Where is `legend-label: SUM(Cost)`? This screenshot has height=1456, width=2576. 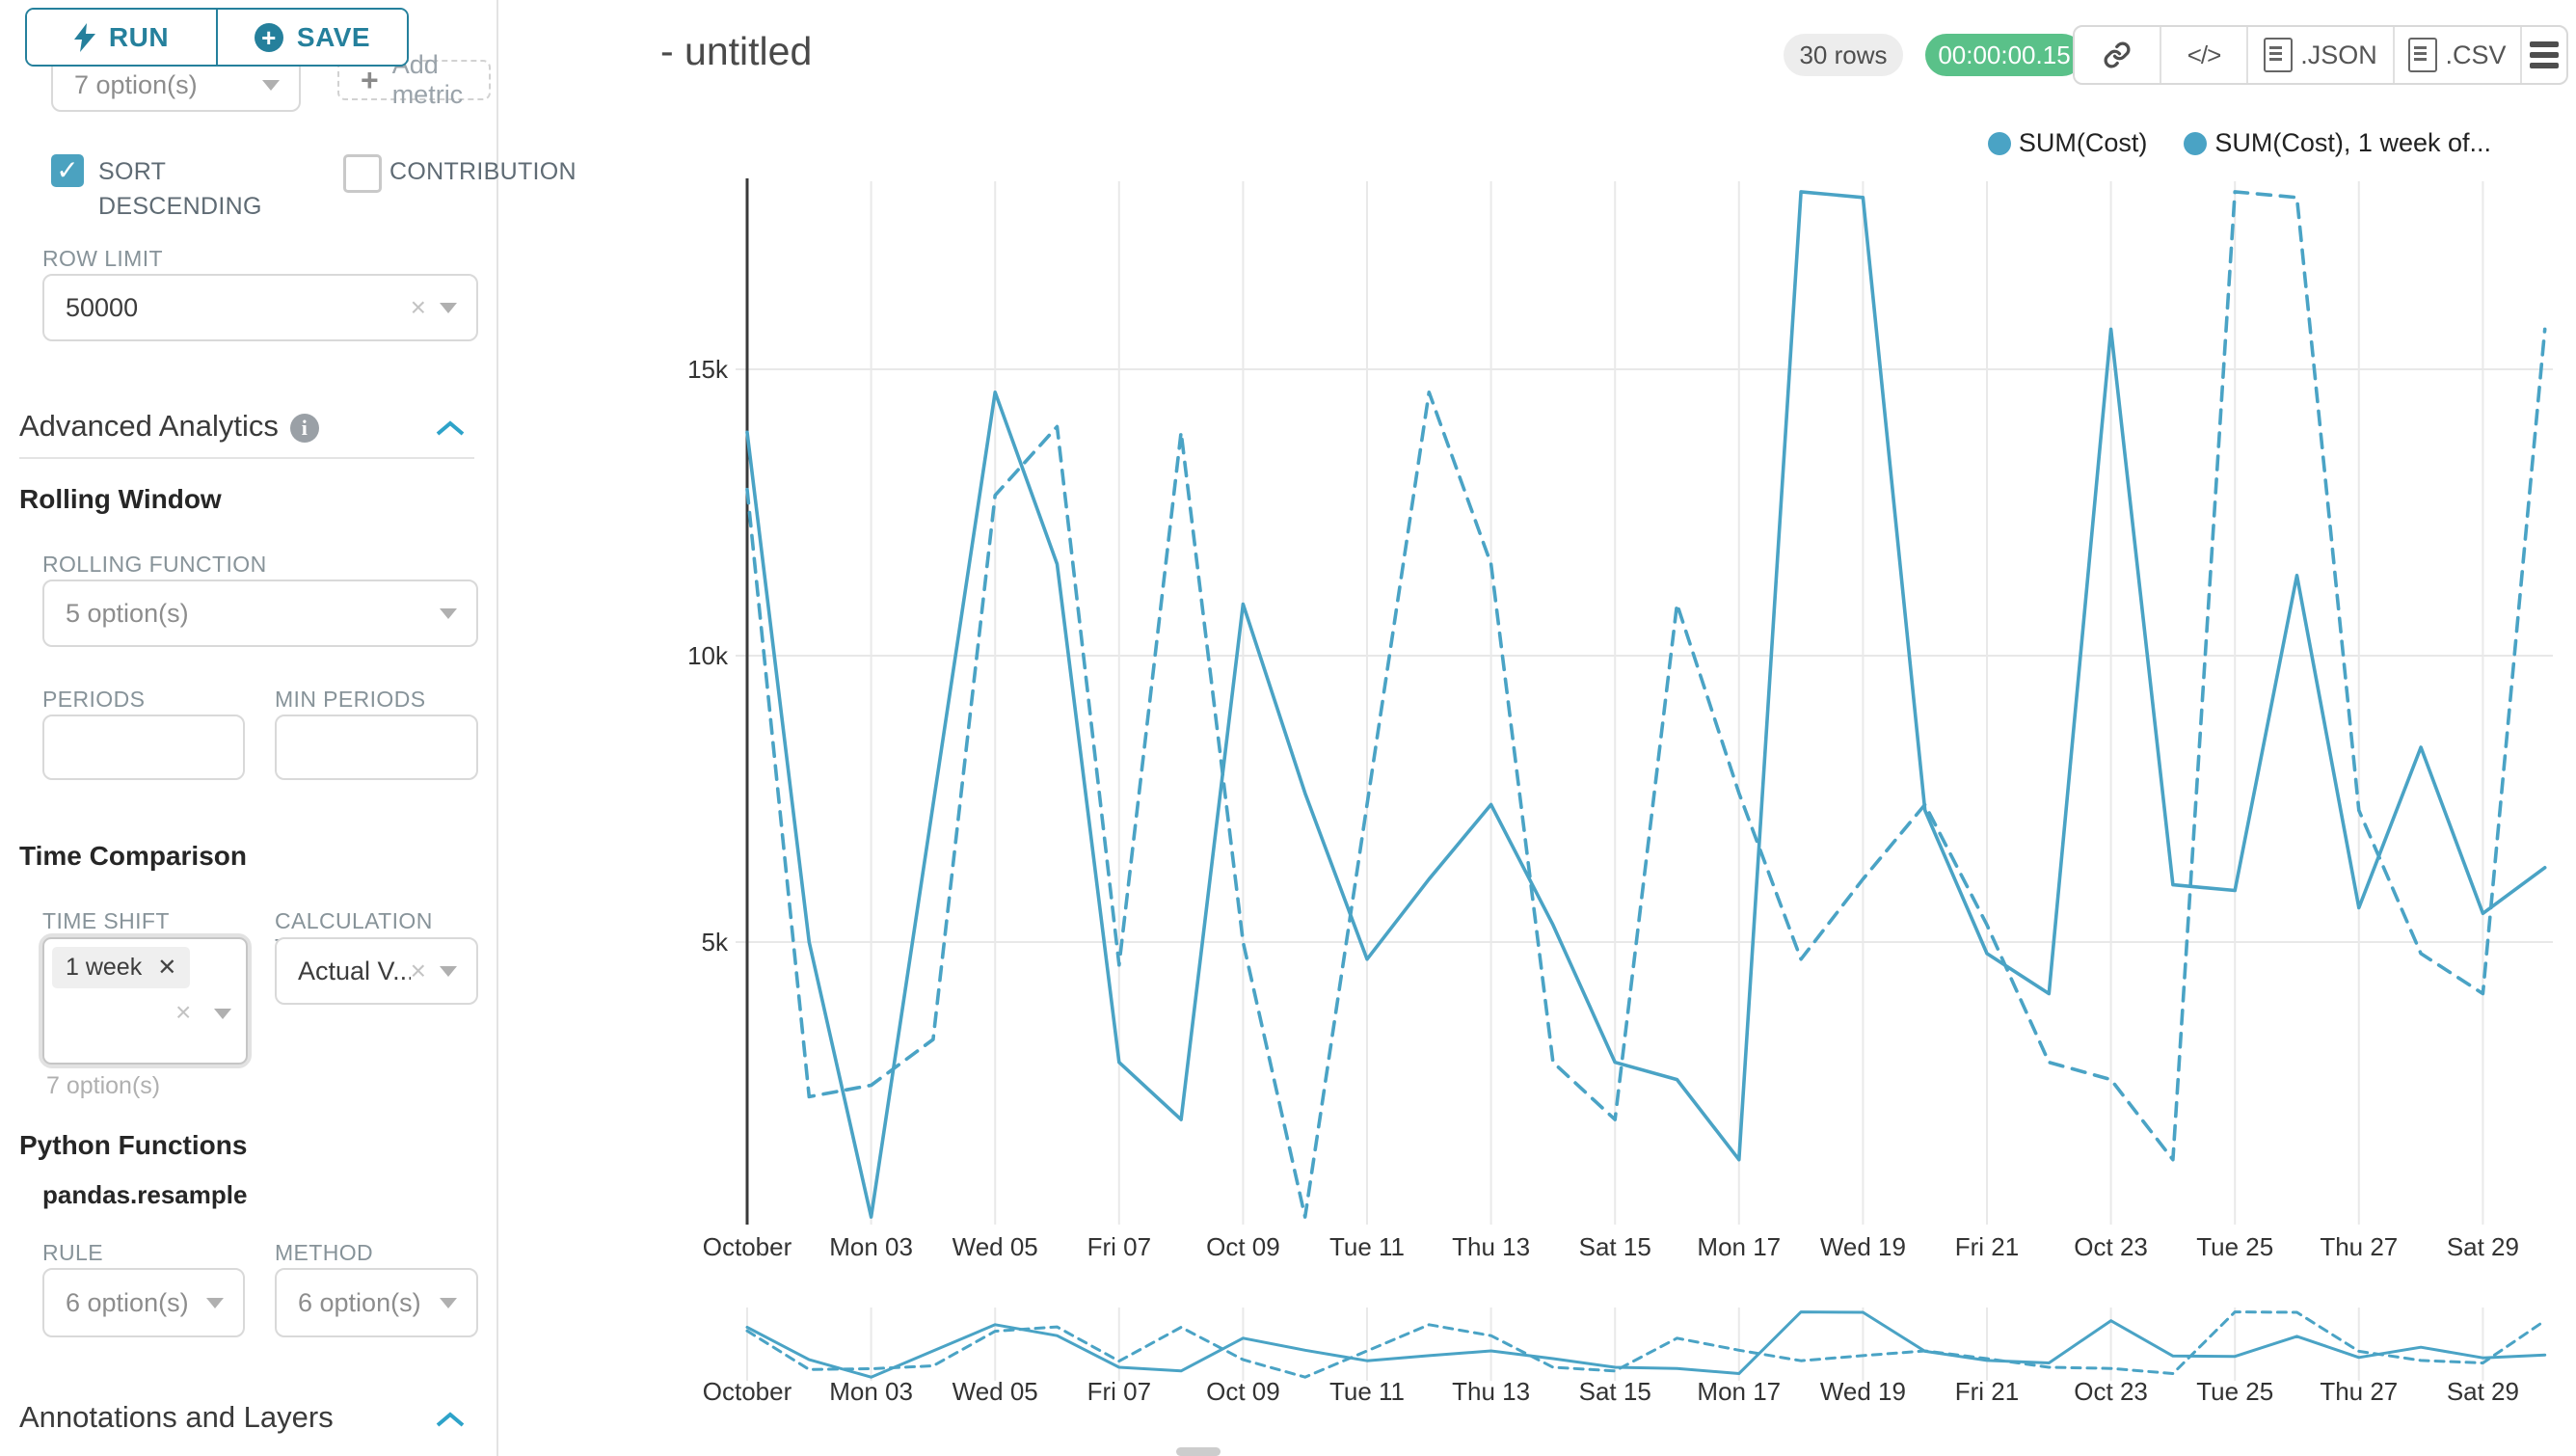
legend-label: SUM(Cost) is located at coordinates (2083, 142).